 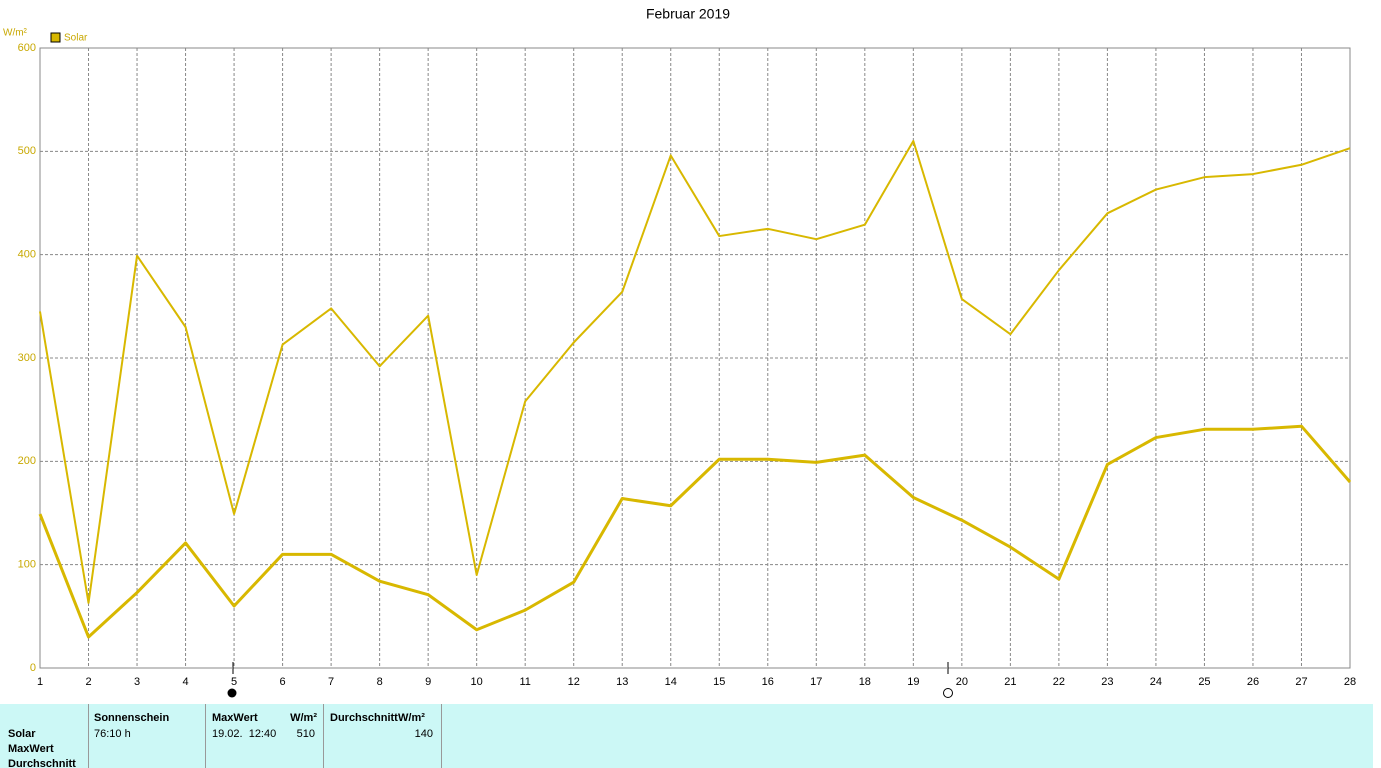 I want to click on x-tick-label: 20, so click(x=962, y=682).